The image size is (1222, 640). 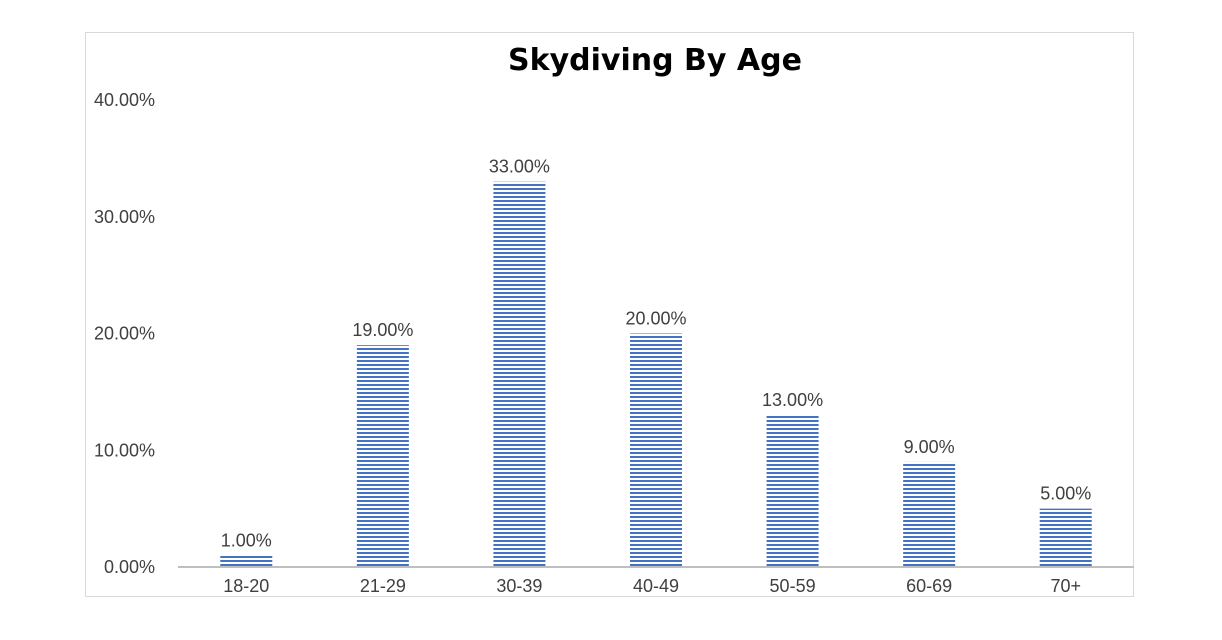 I want to click on x-tick-label: 60-69, so click(x=929, y=586).